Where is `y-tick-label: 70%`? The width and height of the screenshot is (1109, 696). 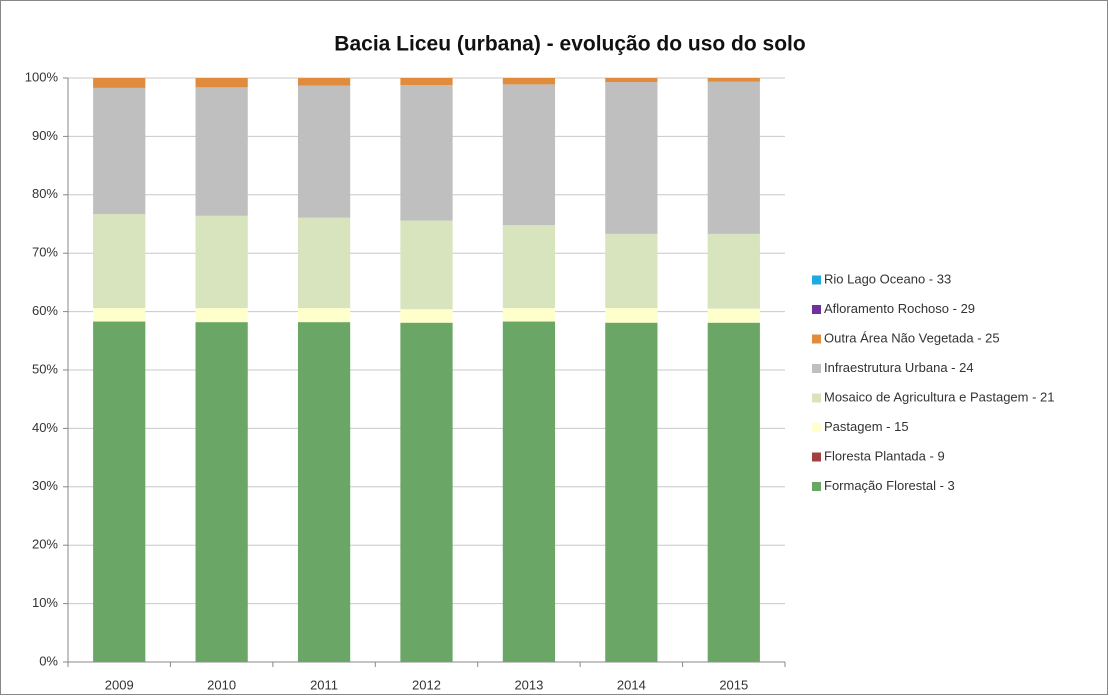
y-tick-label: 70% is located at coordinates (45, 252).